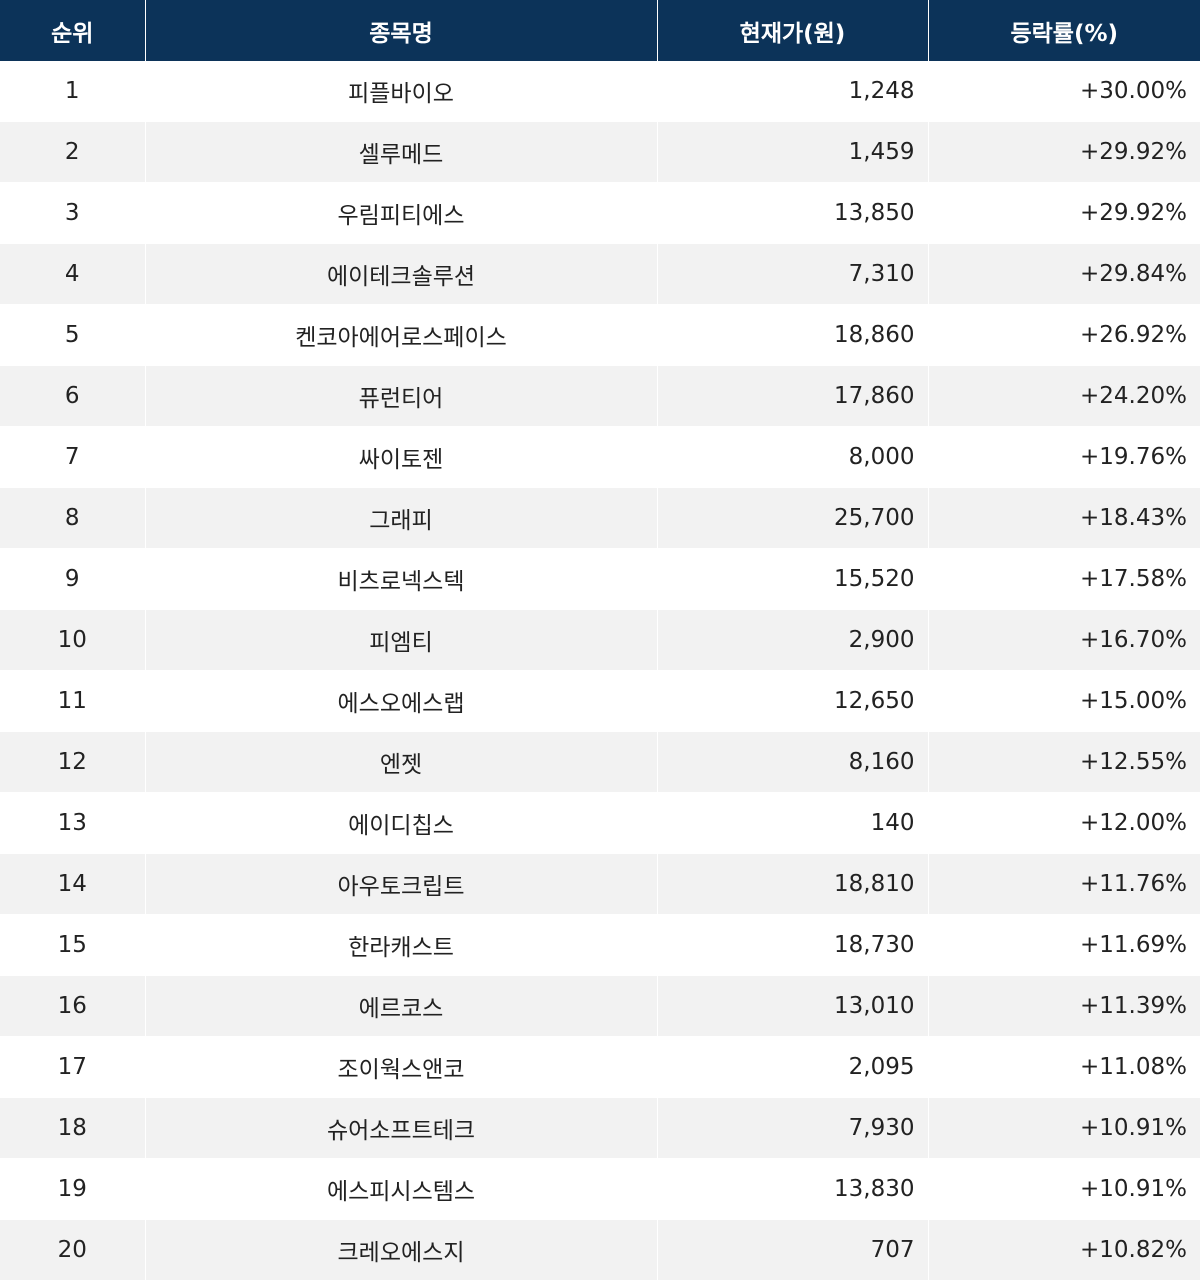 The height and width of the screenshot is (1281, 1200). What do you see at coordinates (401, 91) in the screenshot?
I see `stock-name-cell: 피플바이오` at bounding box center [401, 91].